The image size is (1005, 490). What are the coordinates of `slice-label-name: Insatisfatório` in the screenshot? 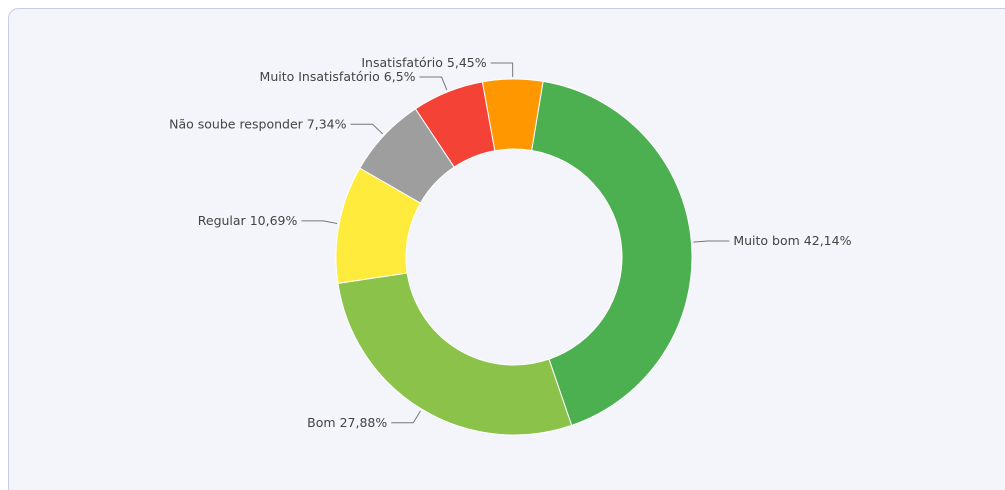 It's located at (402, 62).